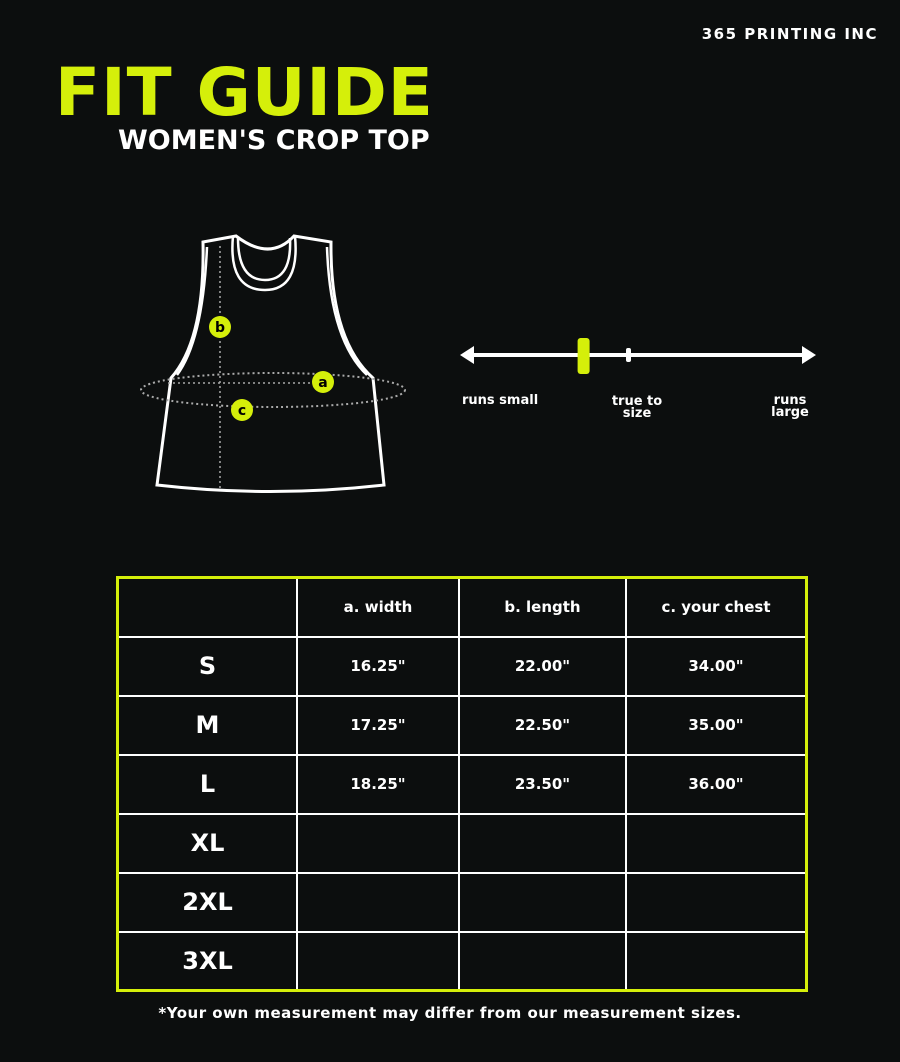 Image resolution: width=900 pixels, height=1062 pixels. I want to click on header-width: a. width, so click(378, 607).